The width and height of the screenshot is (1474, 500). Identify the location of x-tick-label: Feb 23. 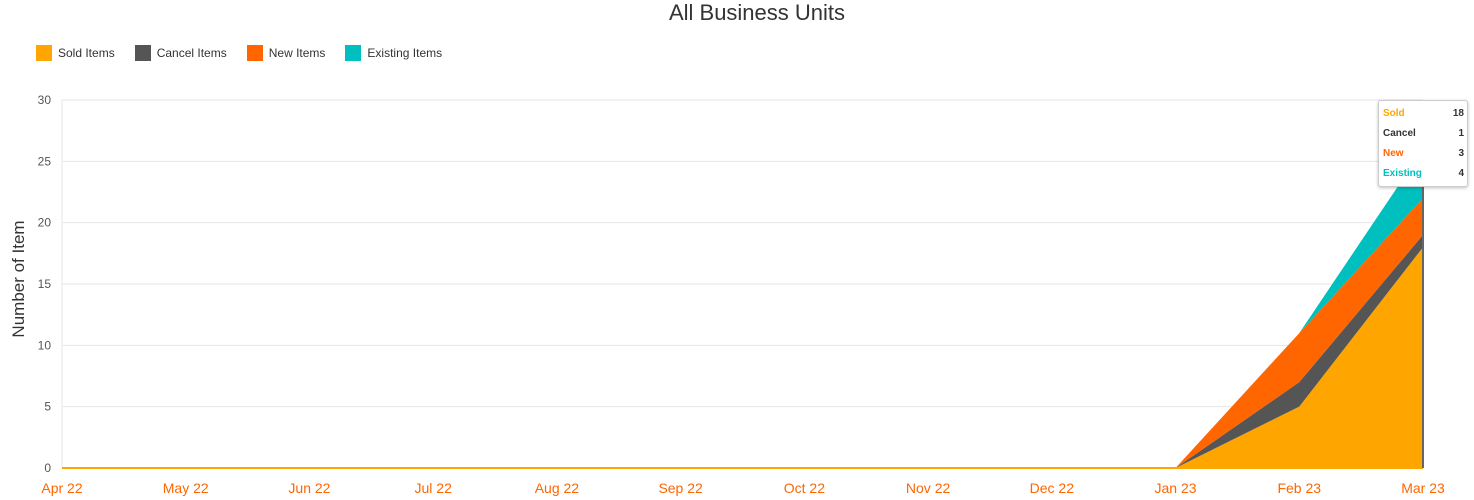
(1299, 488).